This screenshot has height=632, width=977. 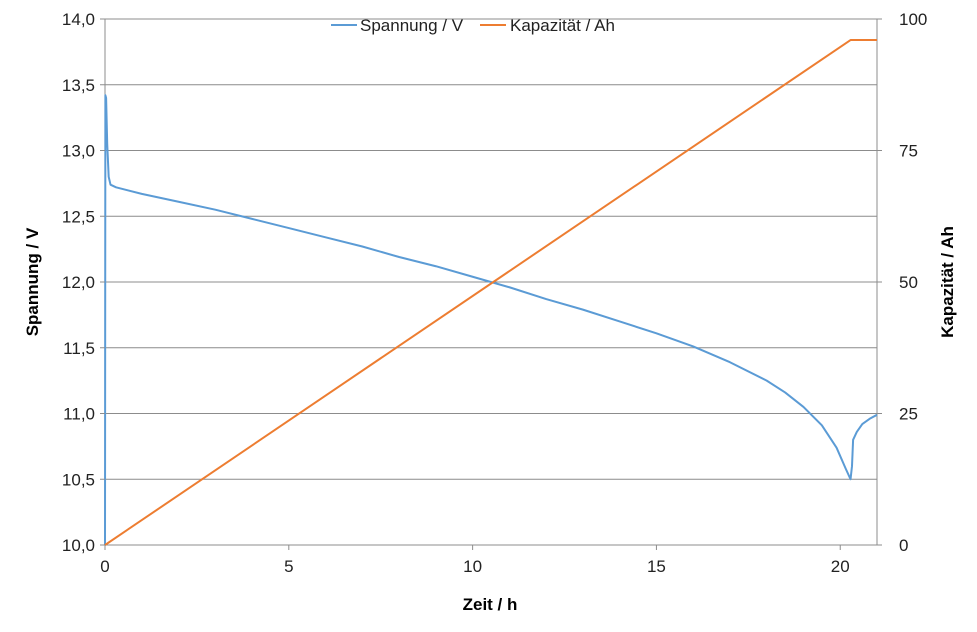 What do you see at coordinates (913, 19) in the screenshot?
I see `y2-tick-label-4: 100` at bounding box center [913, 19].